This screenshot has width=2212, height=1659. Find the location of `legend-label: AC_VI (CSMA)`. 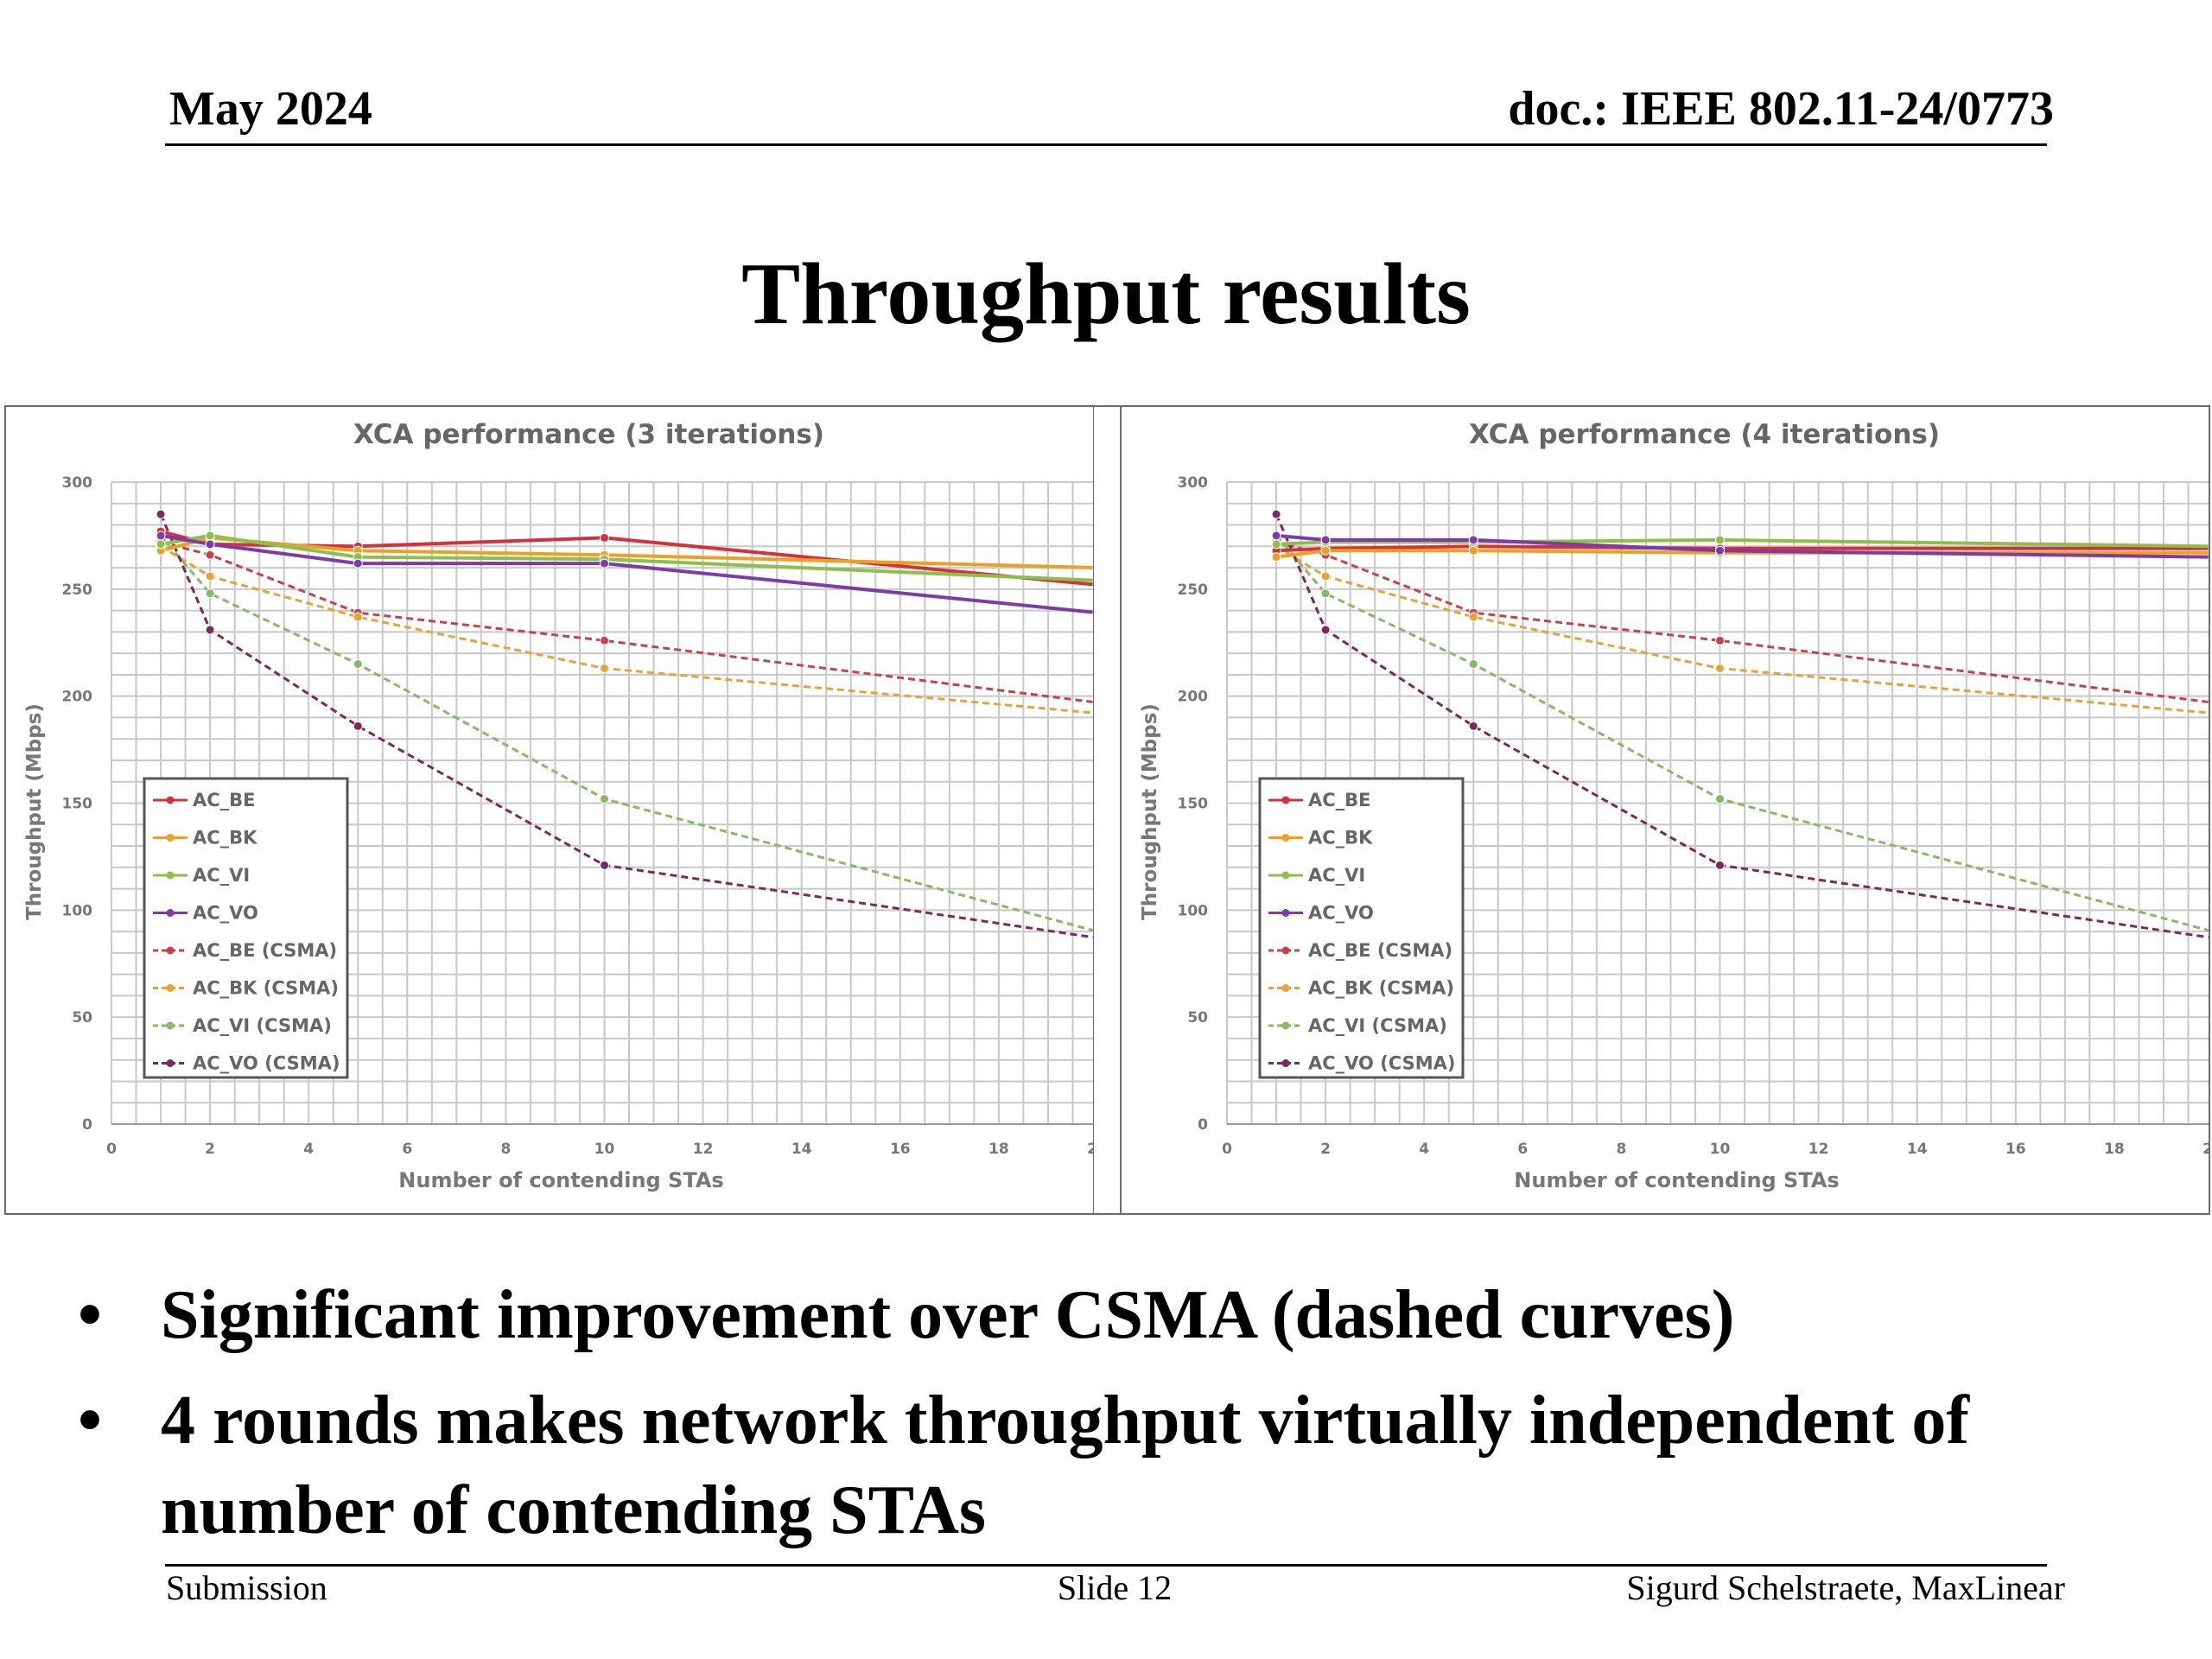

legend-label: AC_VI (CSMA) is located at coordinates (262, 1025).